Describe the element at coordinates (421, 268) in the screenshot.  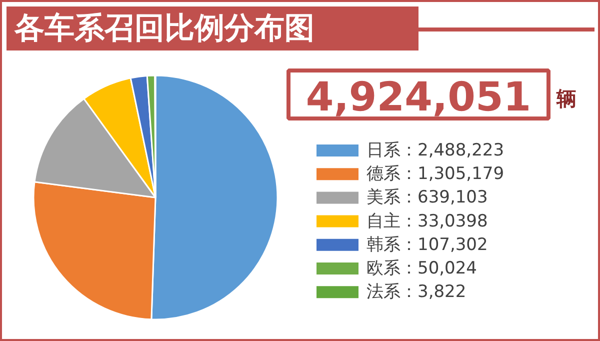
I see `legend-label: 欧系：50,024` at that location.